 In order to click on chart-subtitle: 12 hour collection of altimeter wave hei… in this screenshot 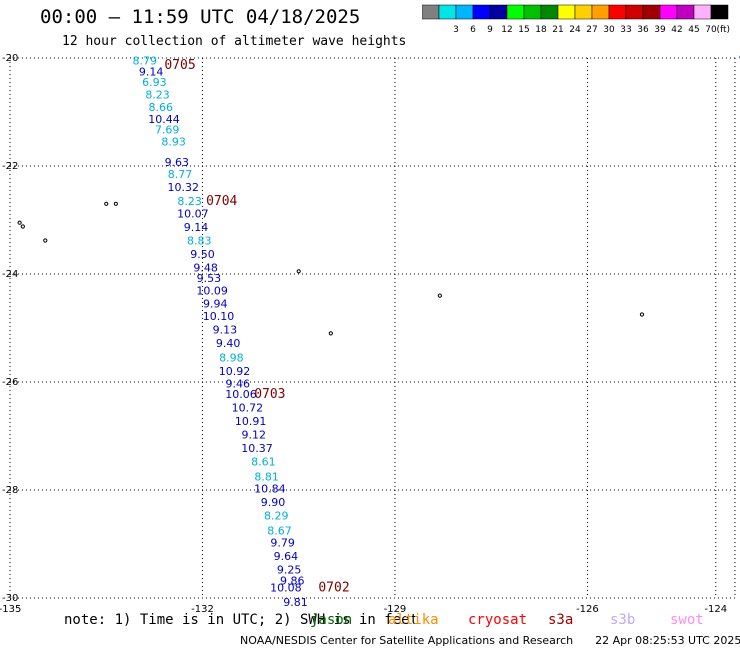, I will do `click(234, 41)`.